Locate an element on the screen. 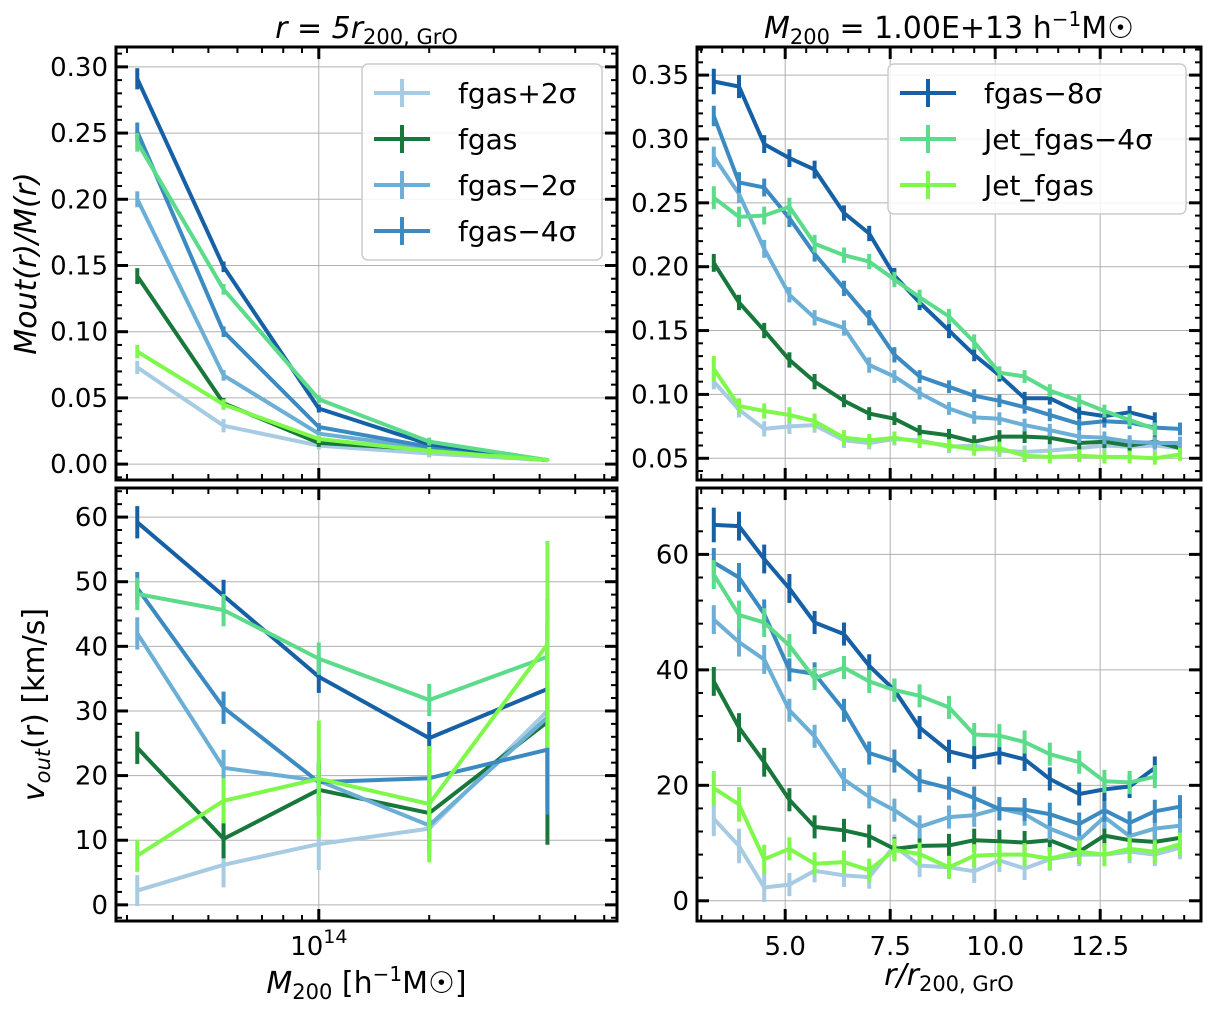  x-tick-label: 5.0 is located at coordinates (785, 947).